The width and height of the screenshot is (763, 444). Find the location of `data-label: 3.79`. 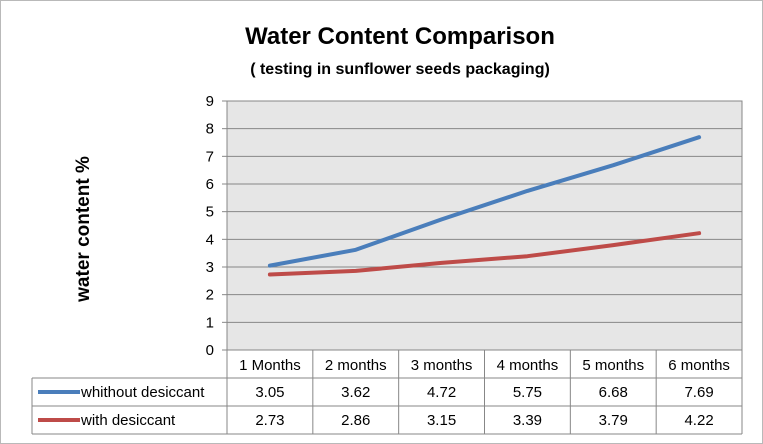

data-label: 3.79 is located at coordinates (613, 420).